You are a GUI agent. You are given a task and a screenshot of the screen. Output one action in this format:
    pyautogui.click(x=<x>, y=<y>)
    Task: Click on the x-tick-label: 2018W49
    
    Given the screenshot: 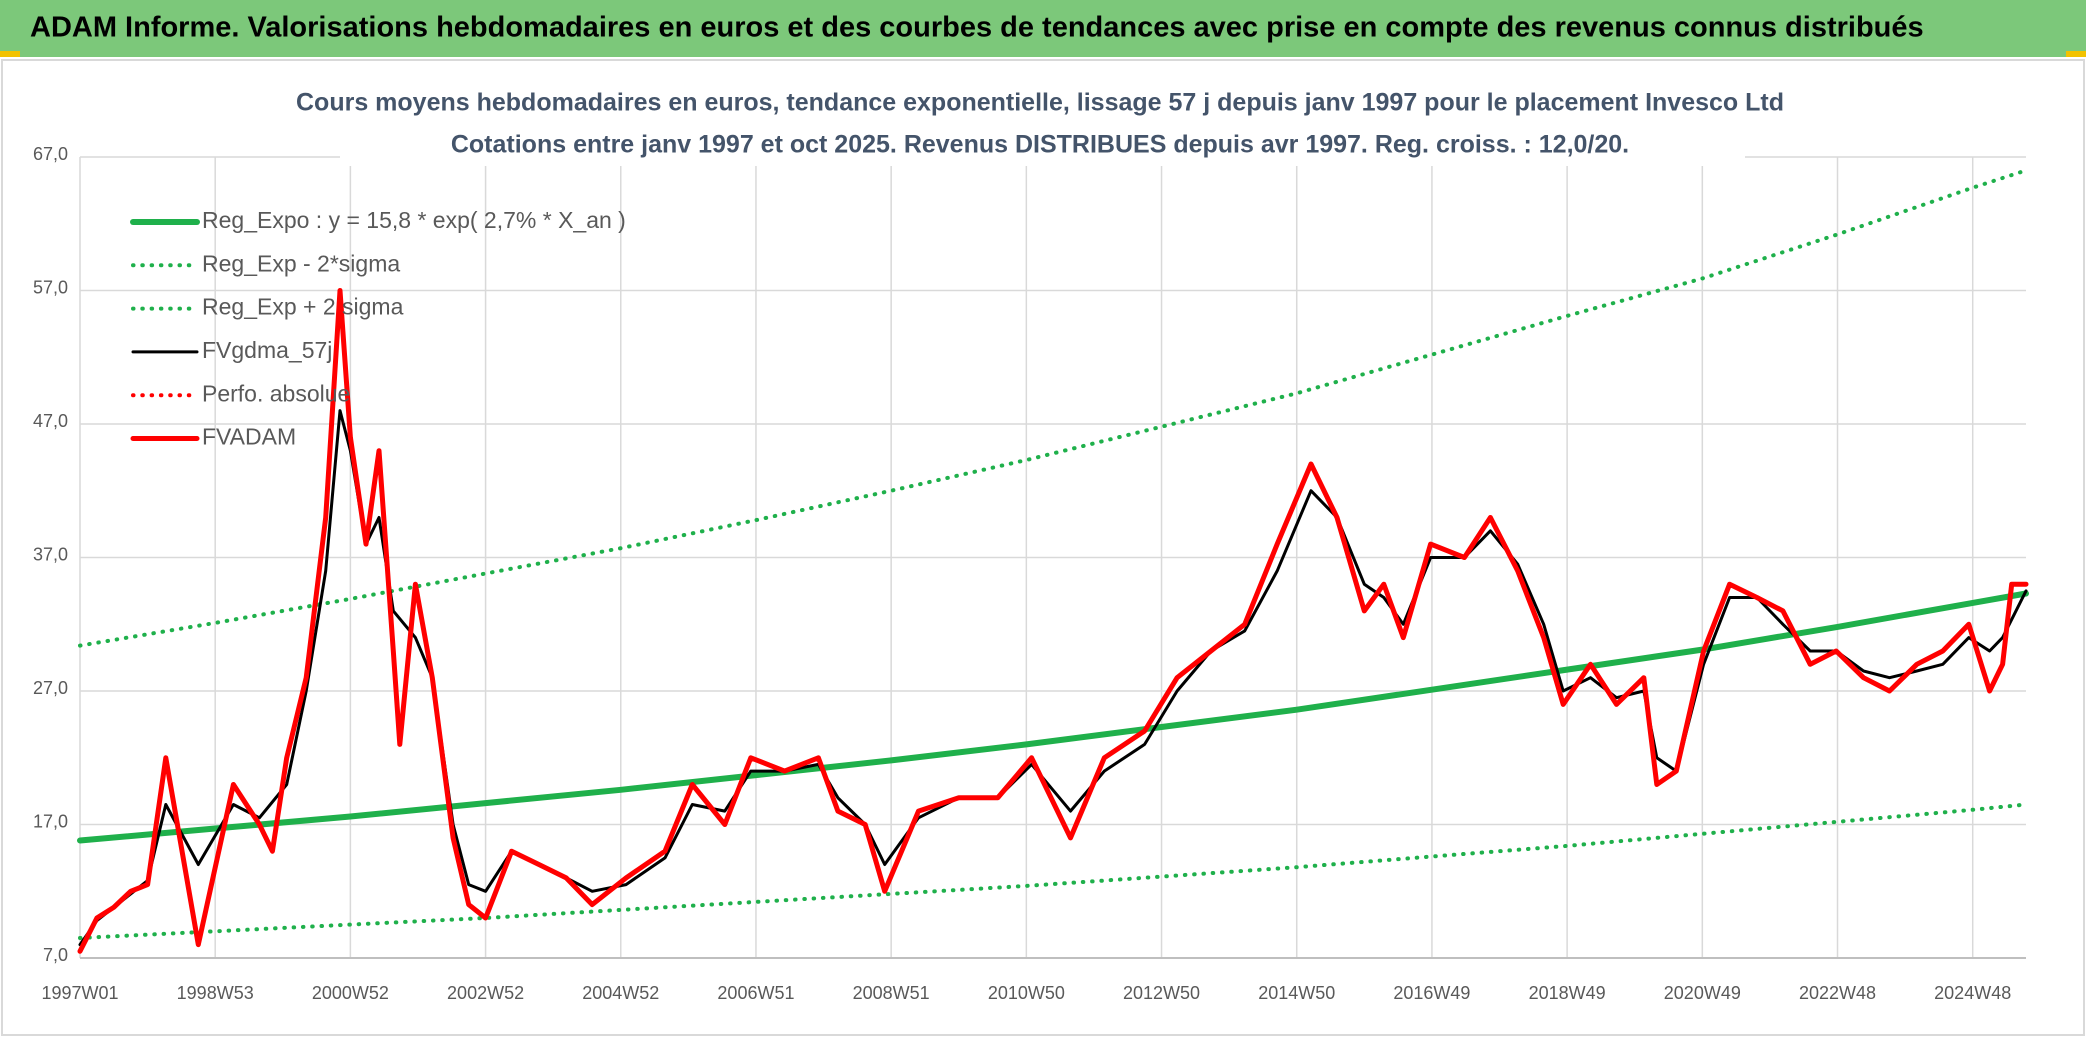 What is the action you would take?
    pyautogui.click(x=1567, y=993)
    